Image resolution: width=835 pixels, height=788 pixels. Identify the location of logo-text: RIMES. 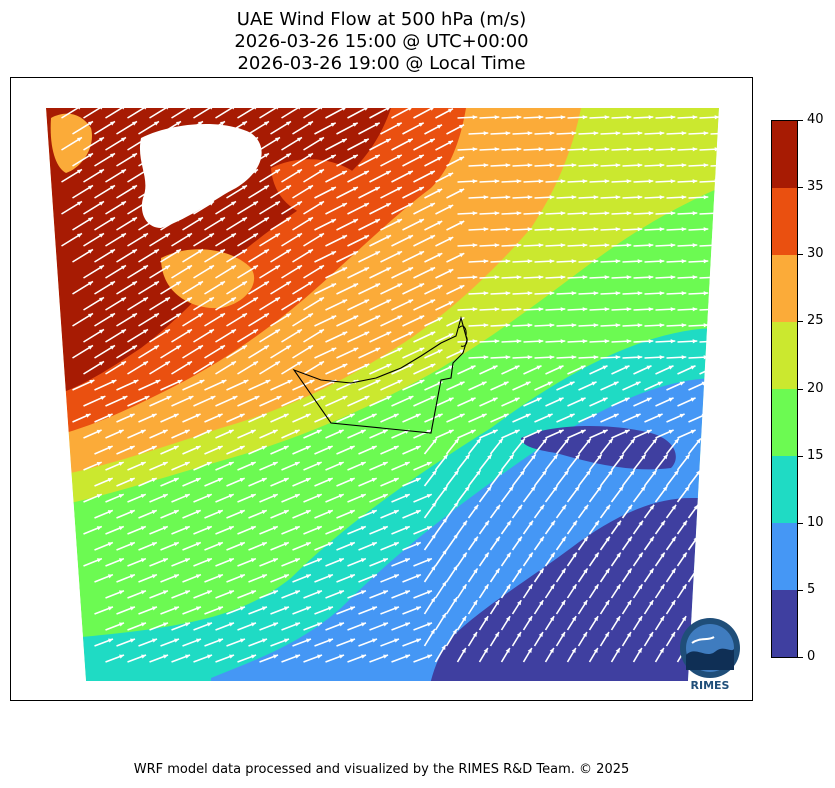
(710, 685).